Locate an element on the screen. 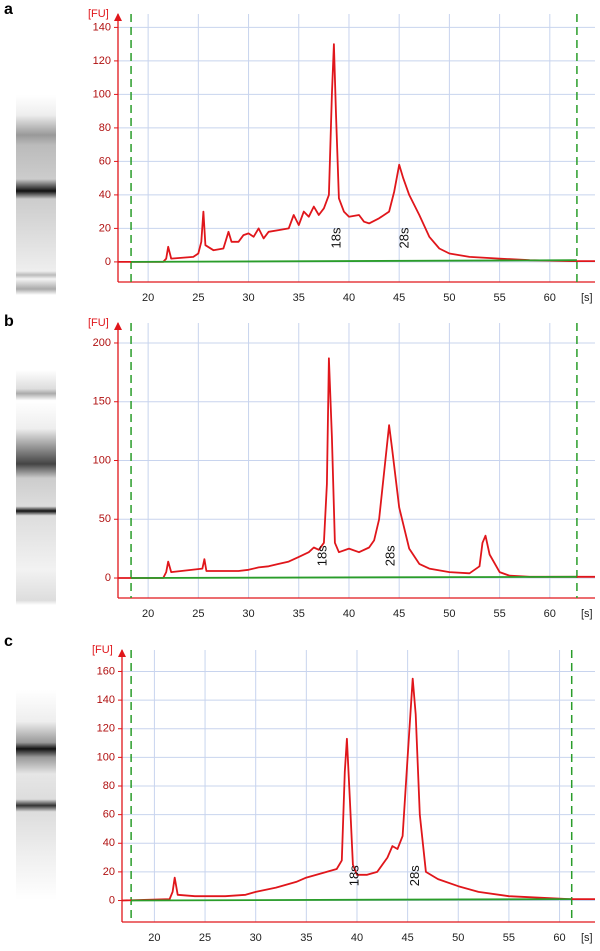  panel-letter: b is located at coordinates (9, 321).